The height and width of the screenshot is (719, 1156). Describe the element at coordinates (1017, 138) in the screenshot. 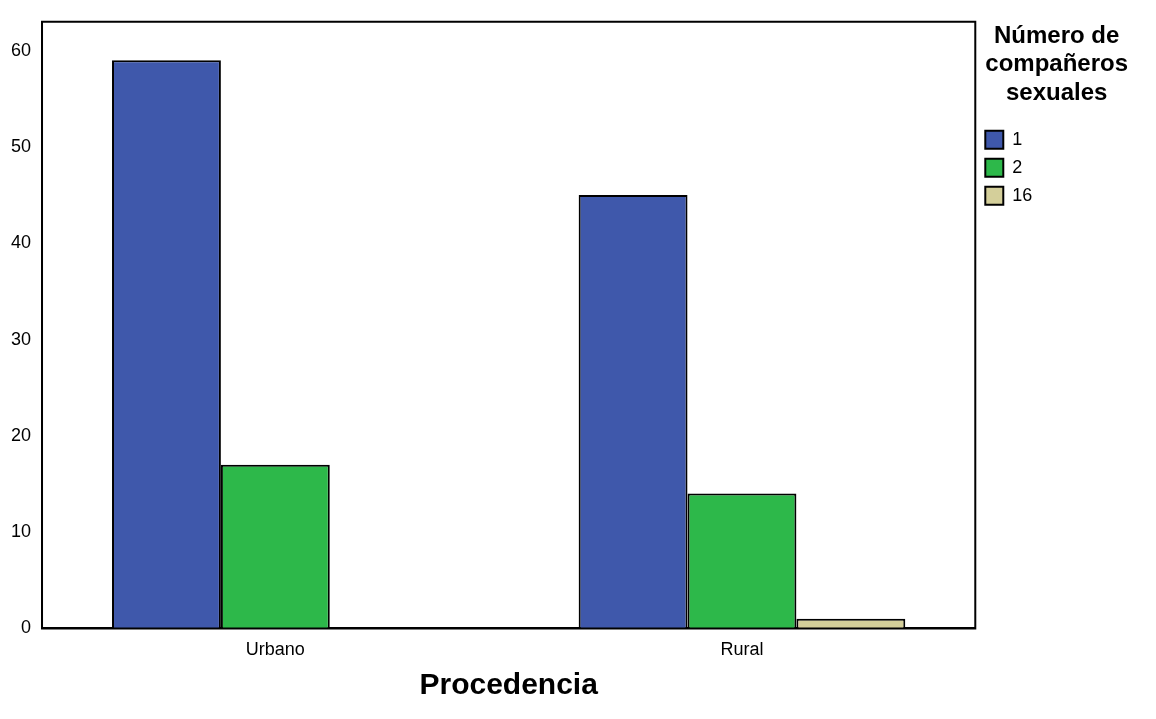

I see `legend-label: 1` at that location.